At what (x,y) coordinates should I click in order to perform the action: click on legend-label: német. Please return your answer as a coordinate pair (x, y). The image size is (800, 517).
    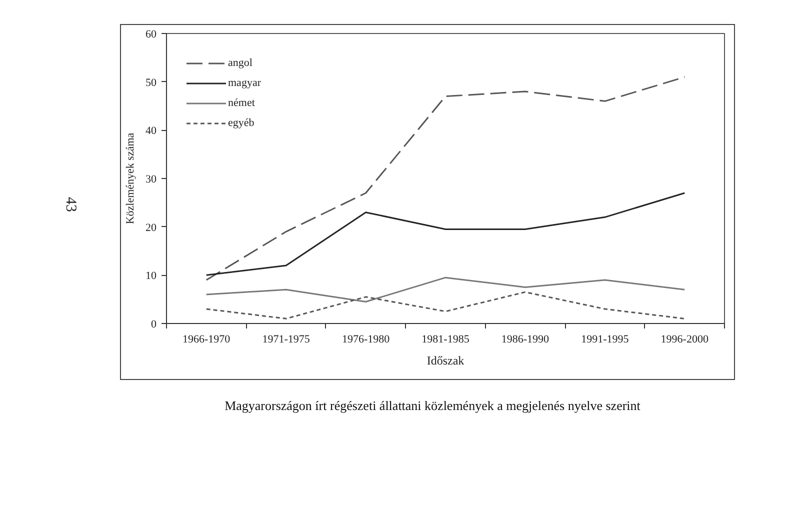
    Looking at the image, I should click on (241, 103).